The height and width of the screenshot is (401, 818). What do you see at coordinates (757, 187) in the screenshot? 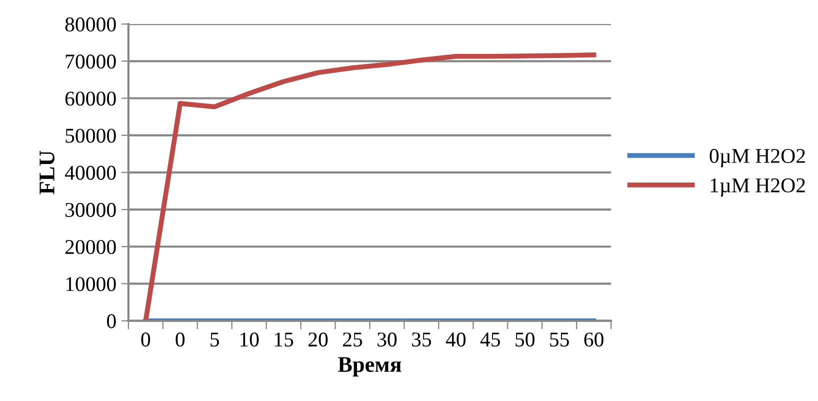
I see `legend-label: 1µM H2O2` at bounding box center [757, 187].